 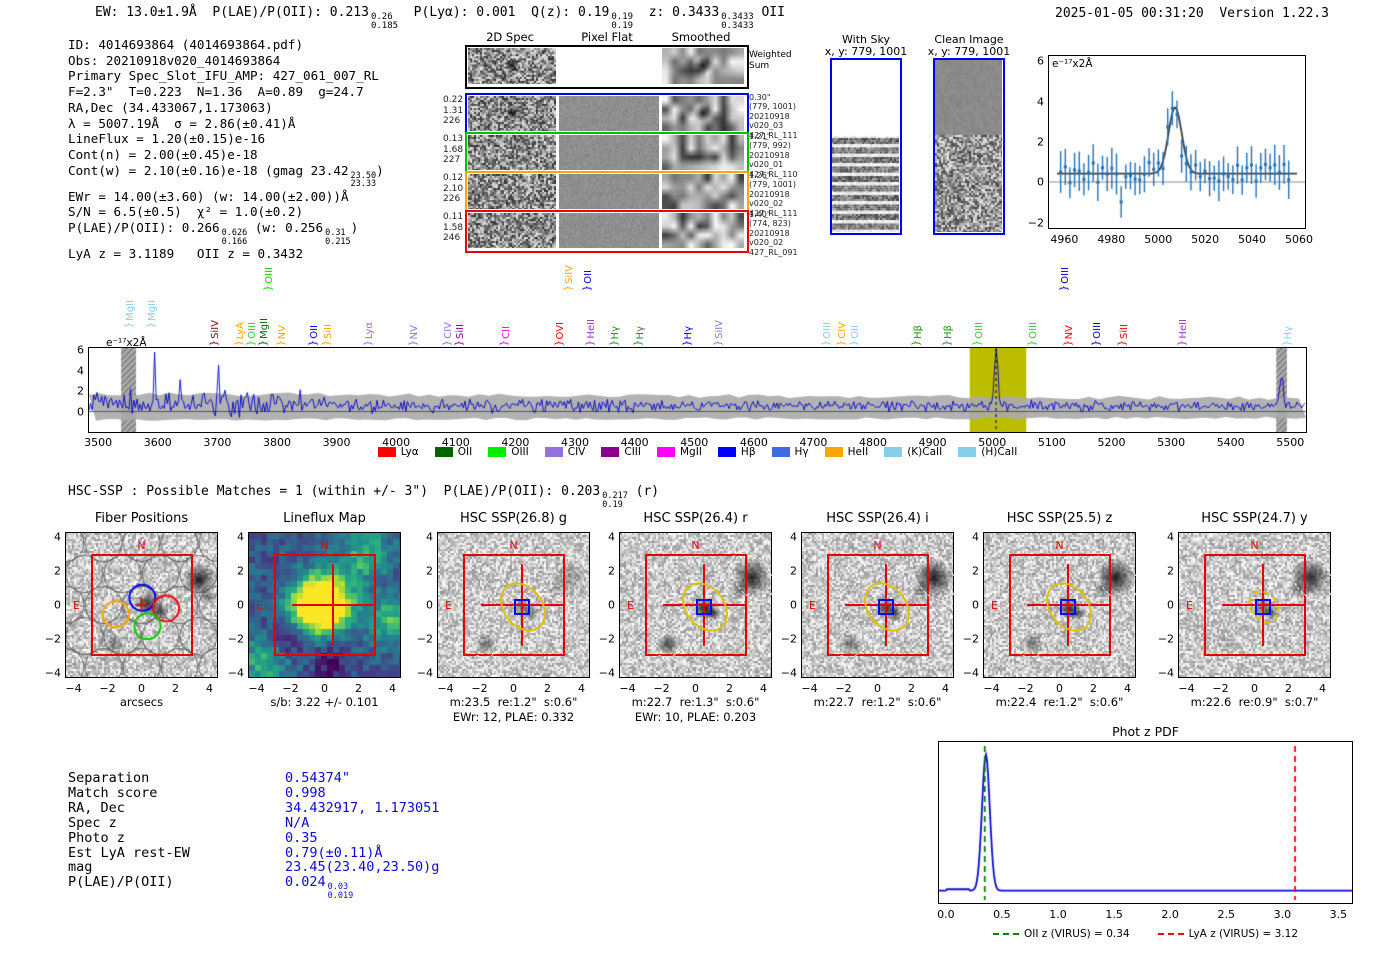 I want to click on legend-item: OIII, so click(x=508, y=452).